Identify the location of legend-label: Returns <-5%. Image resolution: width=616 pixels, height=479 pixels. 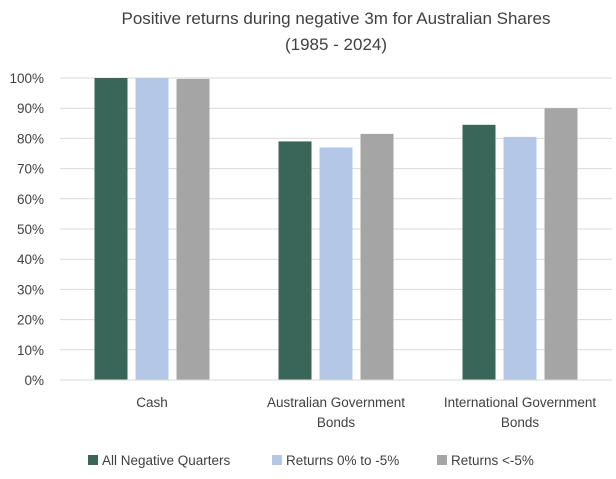
(492, 460).